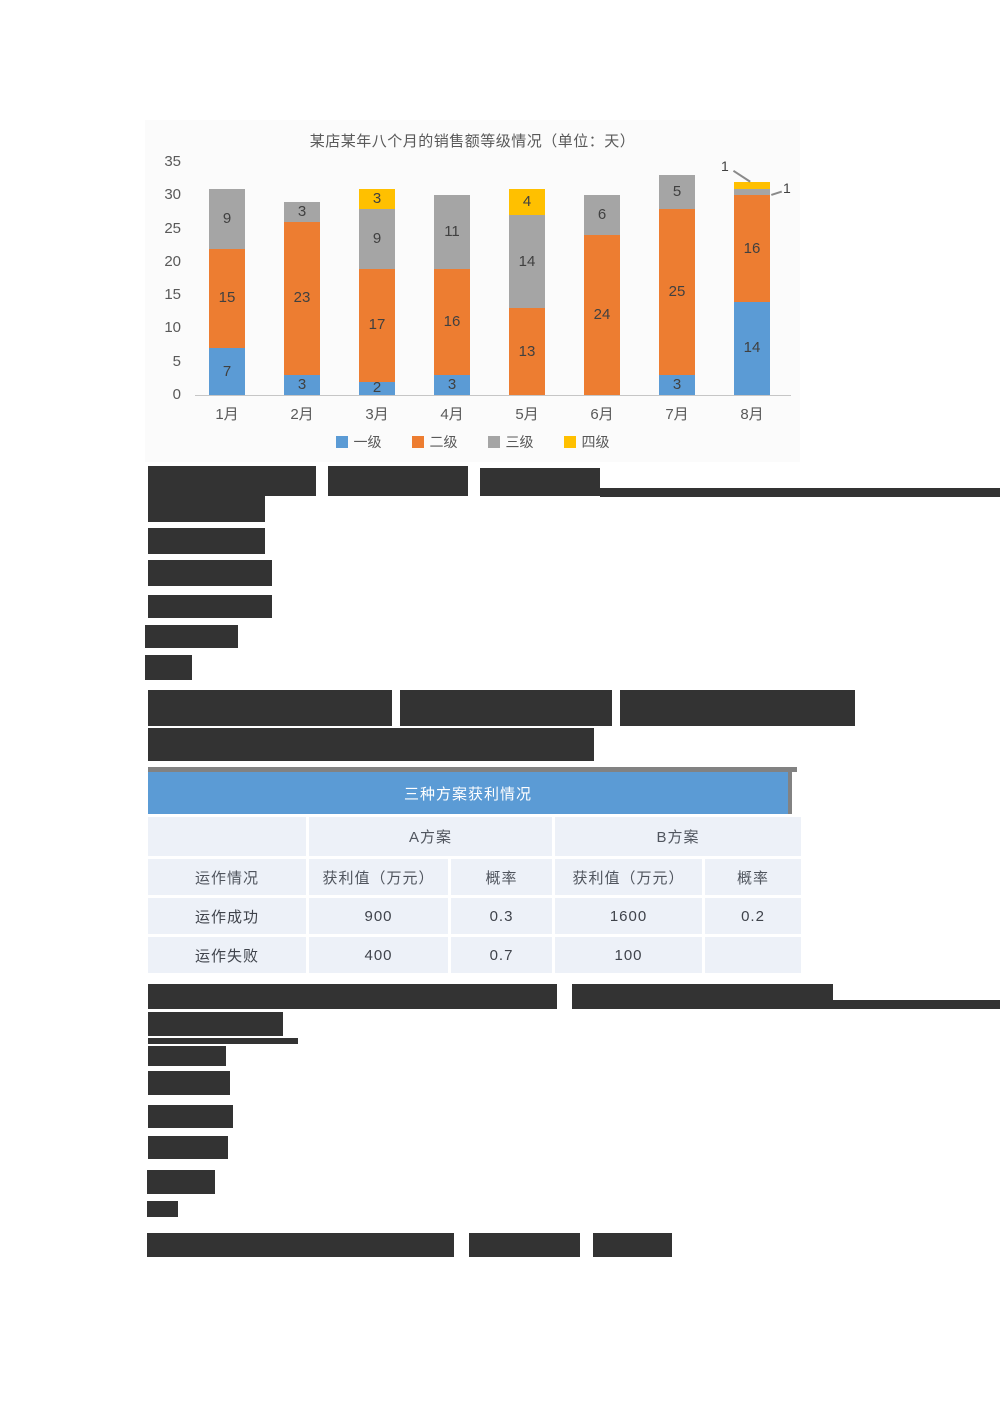 The width and height of the screenshot is (1000, 1414). What do you see at coordinates (586, 442) in the screenshot?
I see `legend-item-四级: 四级` at bounding box center [586, 442].